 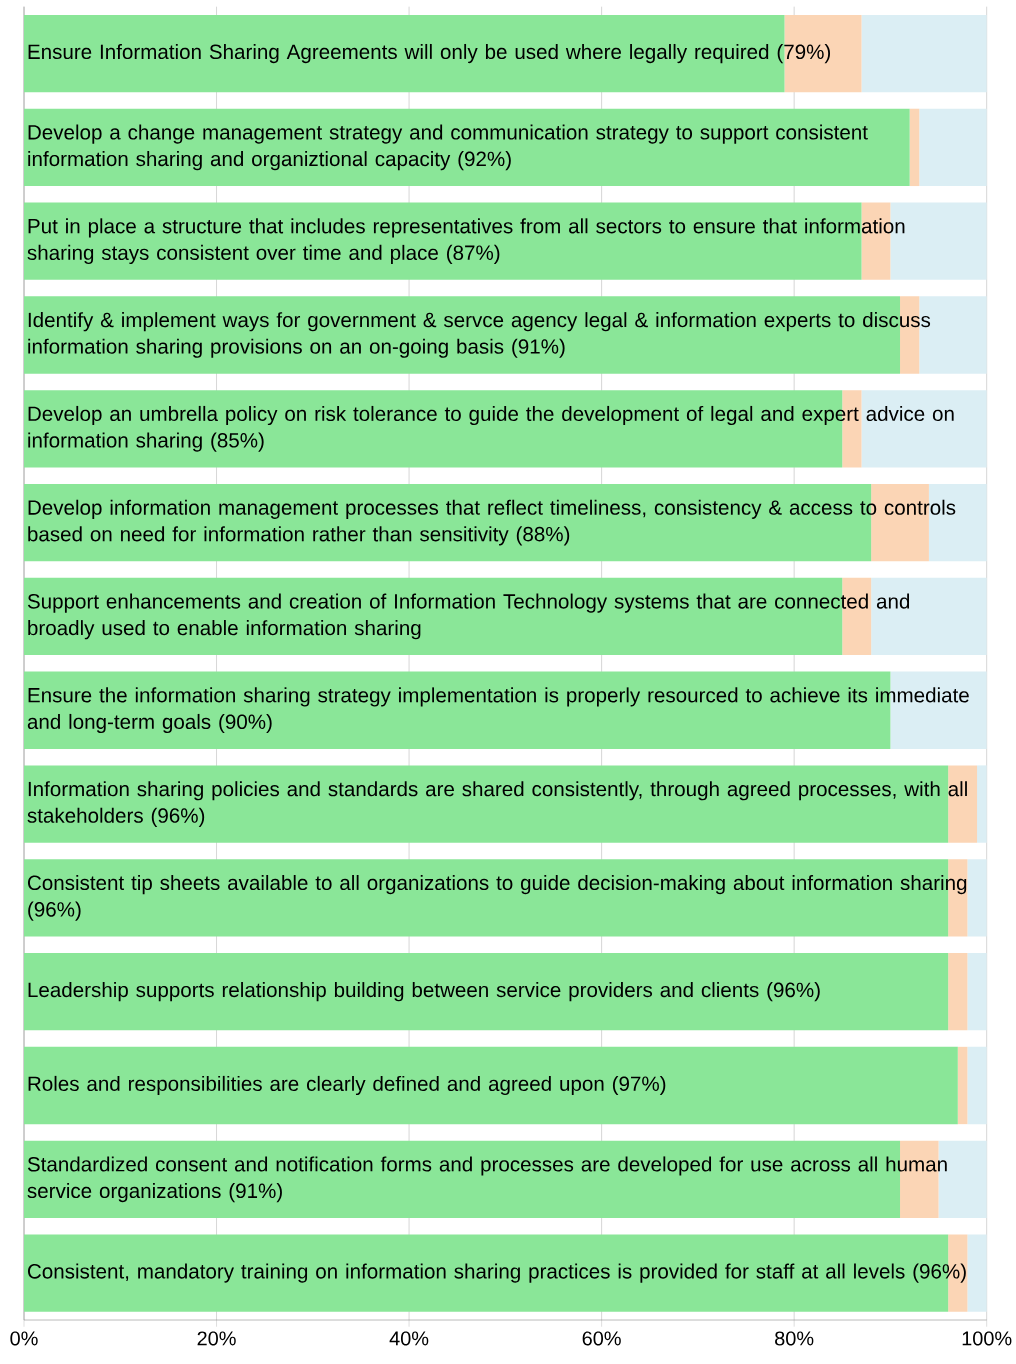 I want to click on y-tick-label: Information sharing policies and standards are shared consistently, through agreed processes, with all stakeholders (96%), so click(x=497, y=804).